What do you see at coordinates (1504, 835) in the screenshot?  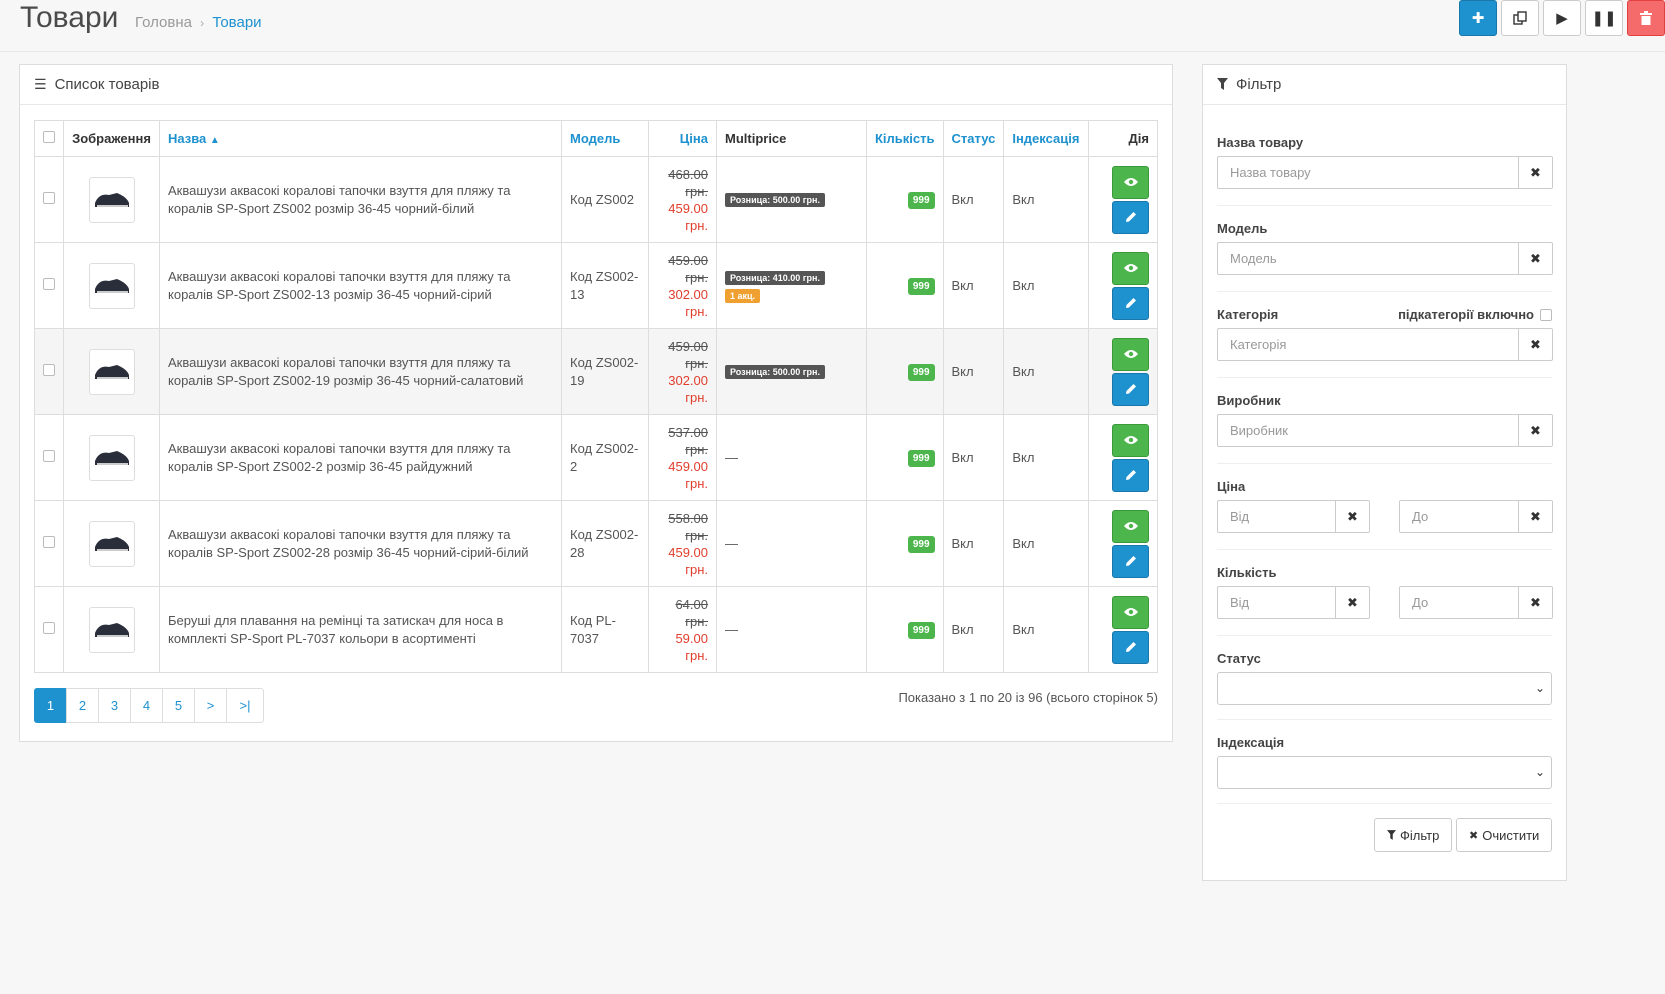 I see `clear-button: ✖ Очистити` at bounding box center [1504, 835].